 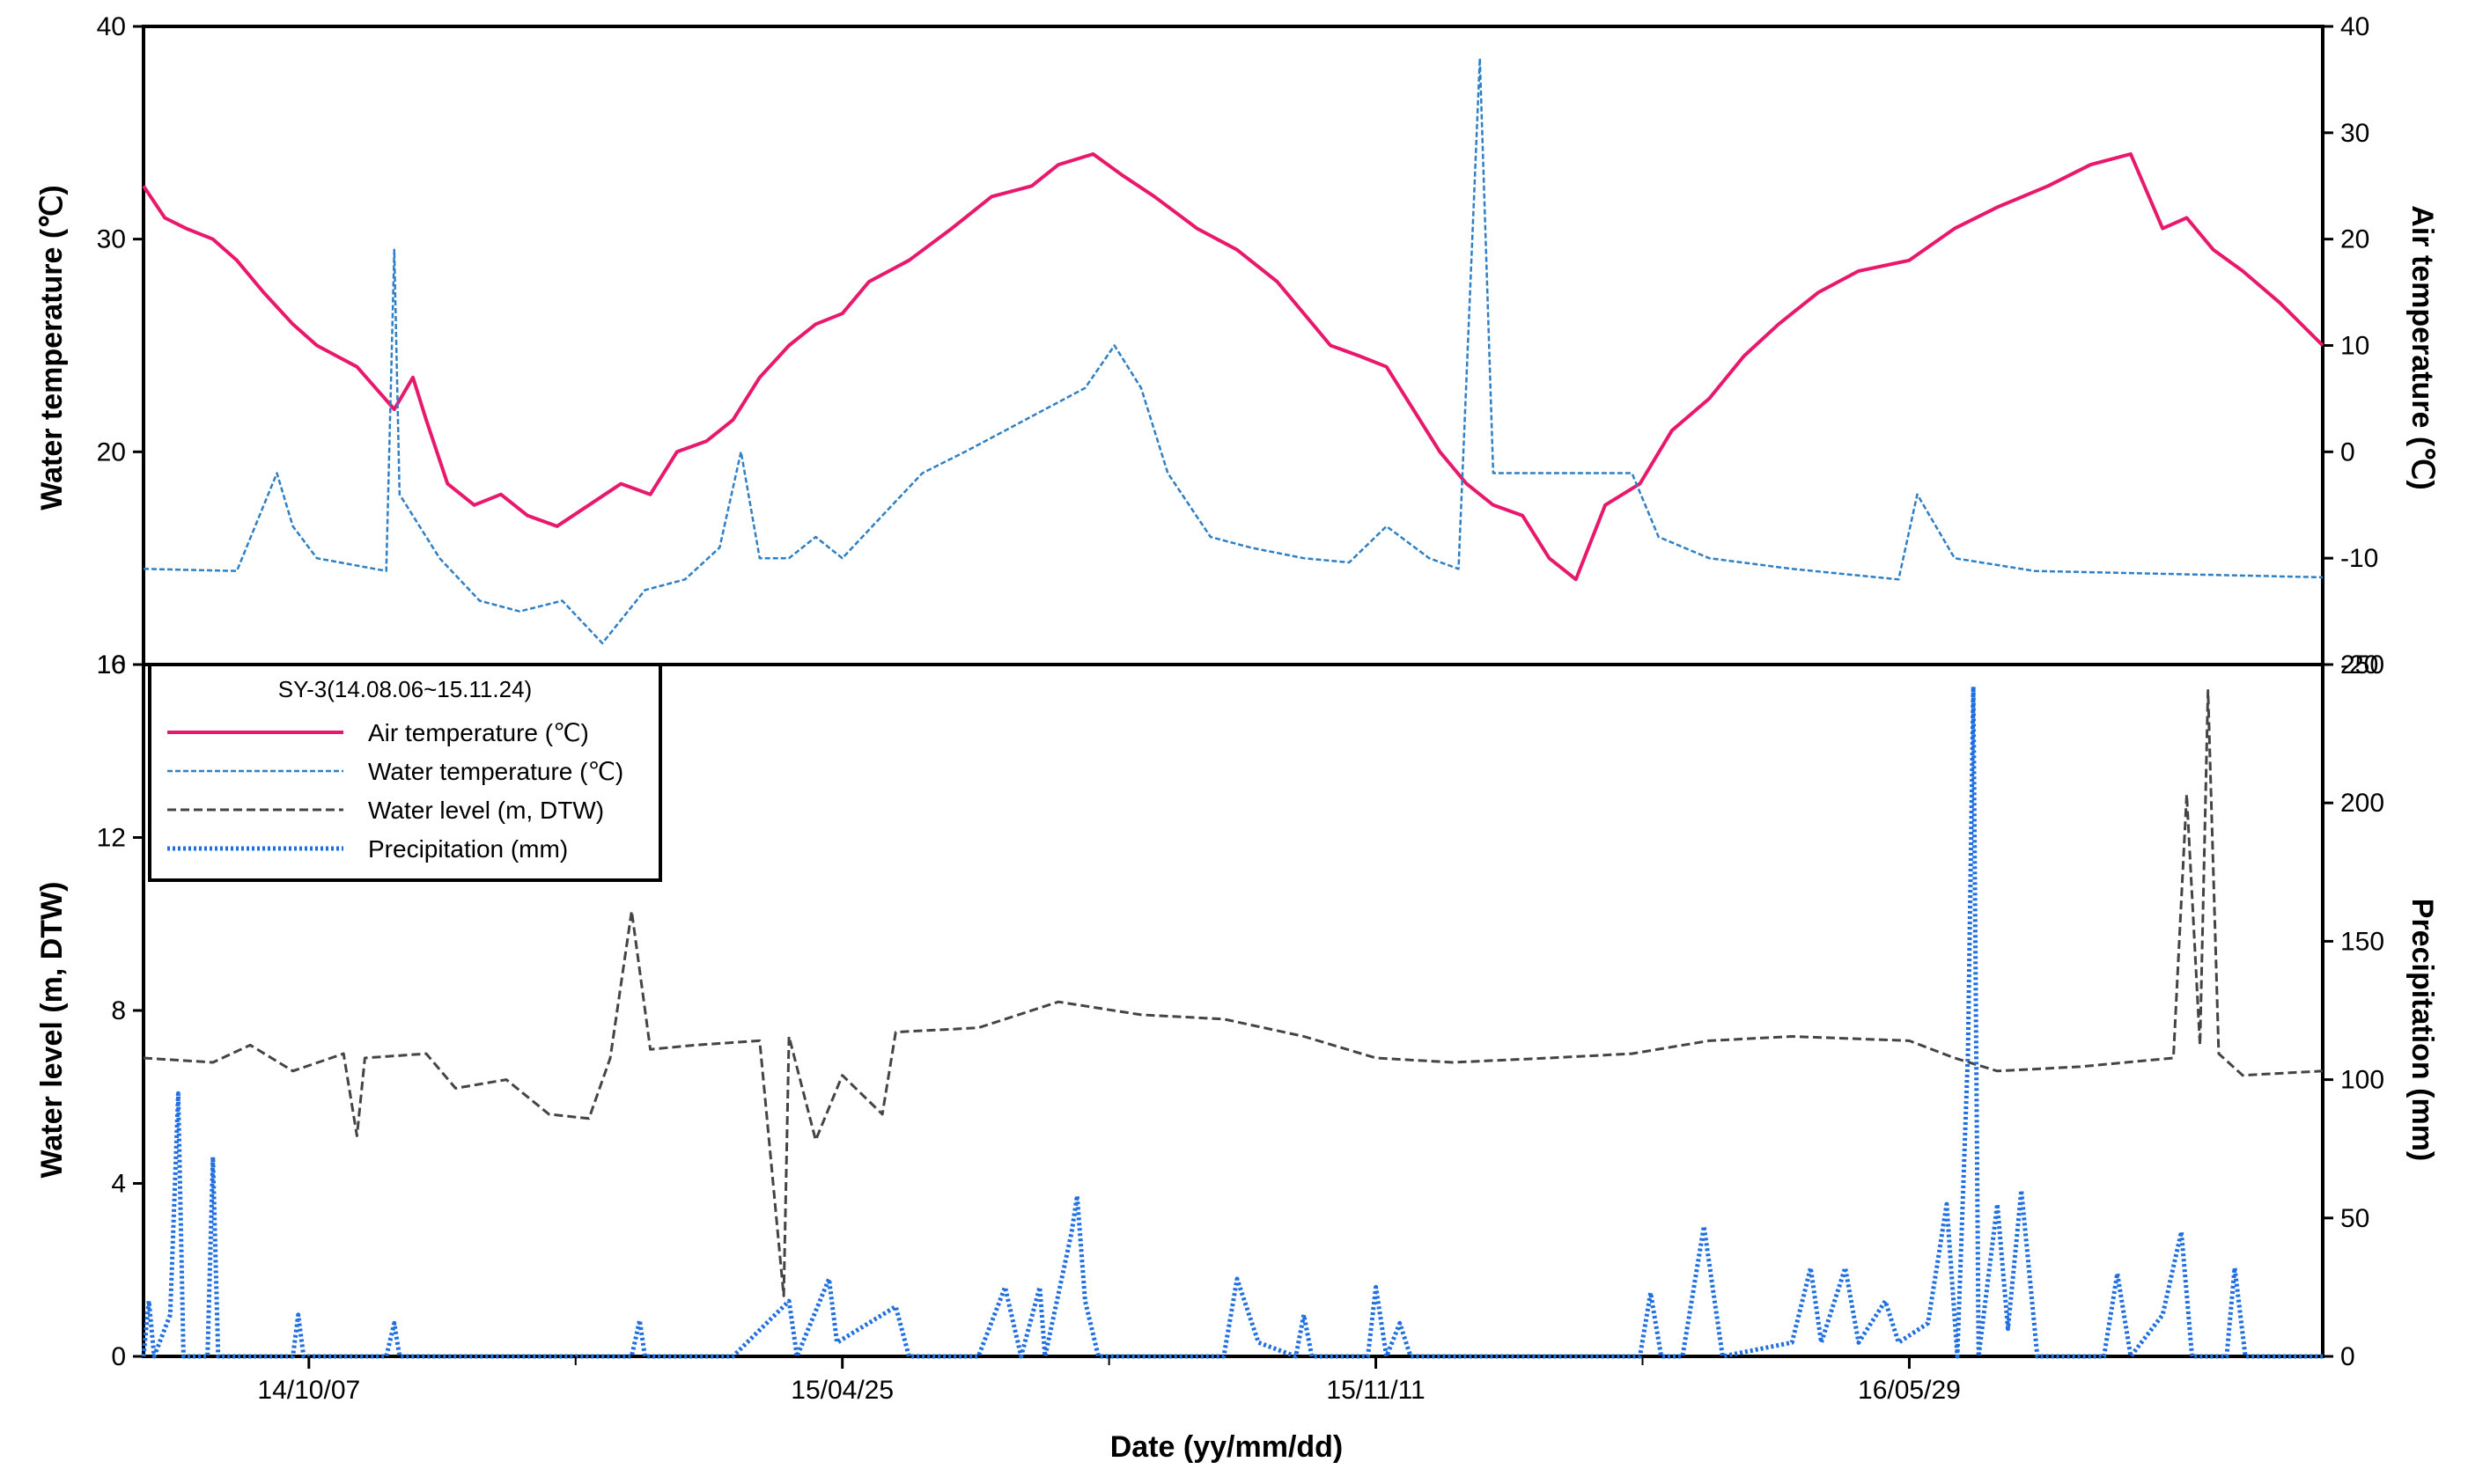 What do you see at coordinates (111, 452) in the screenshot?
I see `left-tick-label: 20` at bounding box center [111, 452].